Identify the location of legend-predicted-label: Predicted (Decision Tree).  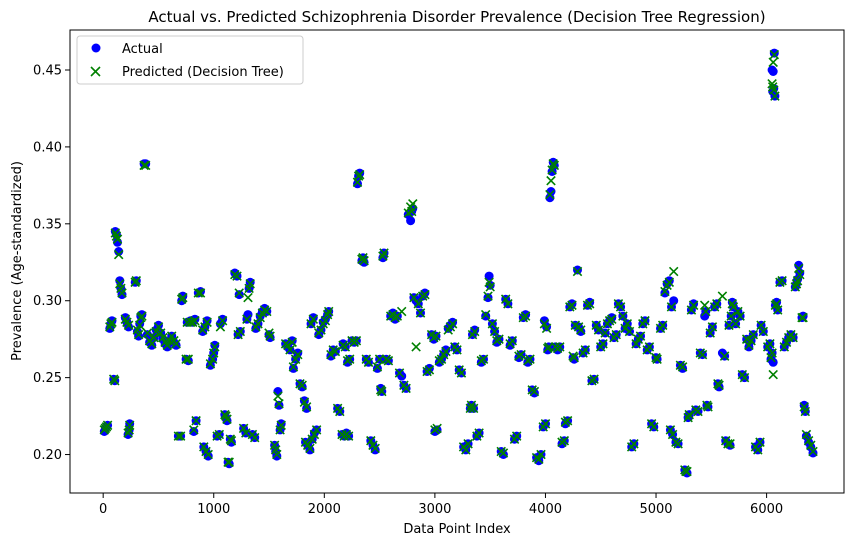
(203, 72).